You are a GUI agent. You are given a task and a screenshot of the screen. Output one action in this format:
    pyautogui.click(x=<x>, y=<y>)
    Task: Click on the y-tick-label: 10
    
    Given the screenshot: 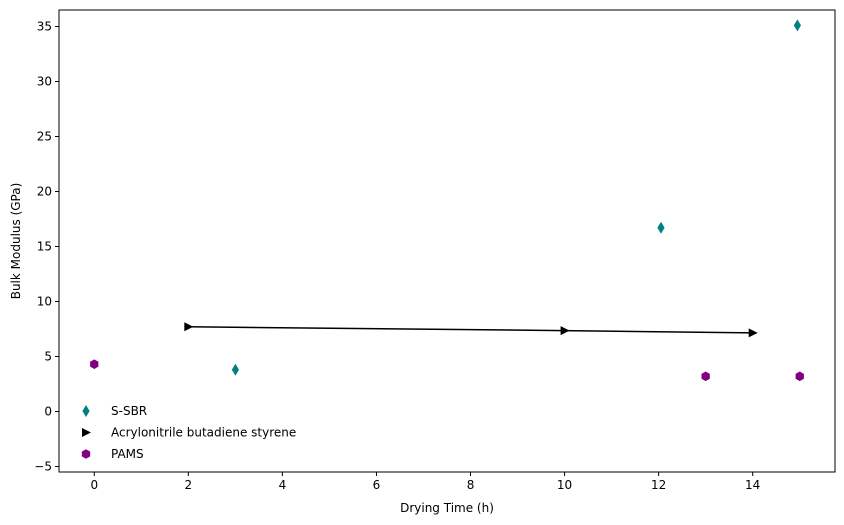 What is the action you would take?
    pyautogui.click(x=44, y=302)
    